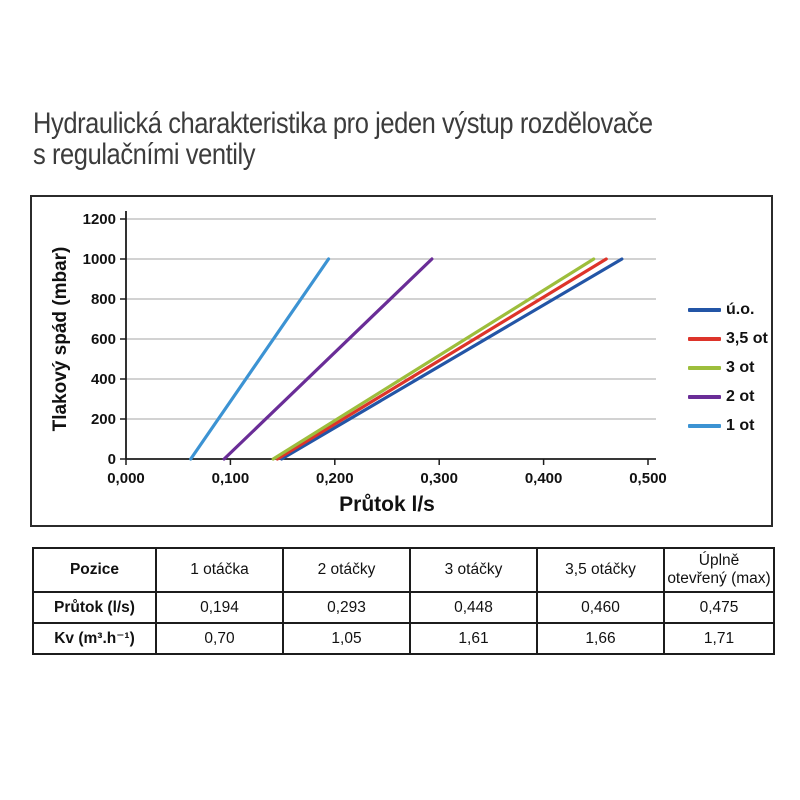  What do you see at coordinates (219, 607) in the screenshot?
I see `prutok-value-1: 0,194` at bounding box center [219, 607].